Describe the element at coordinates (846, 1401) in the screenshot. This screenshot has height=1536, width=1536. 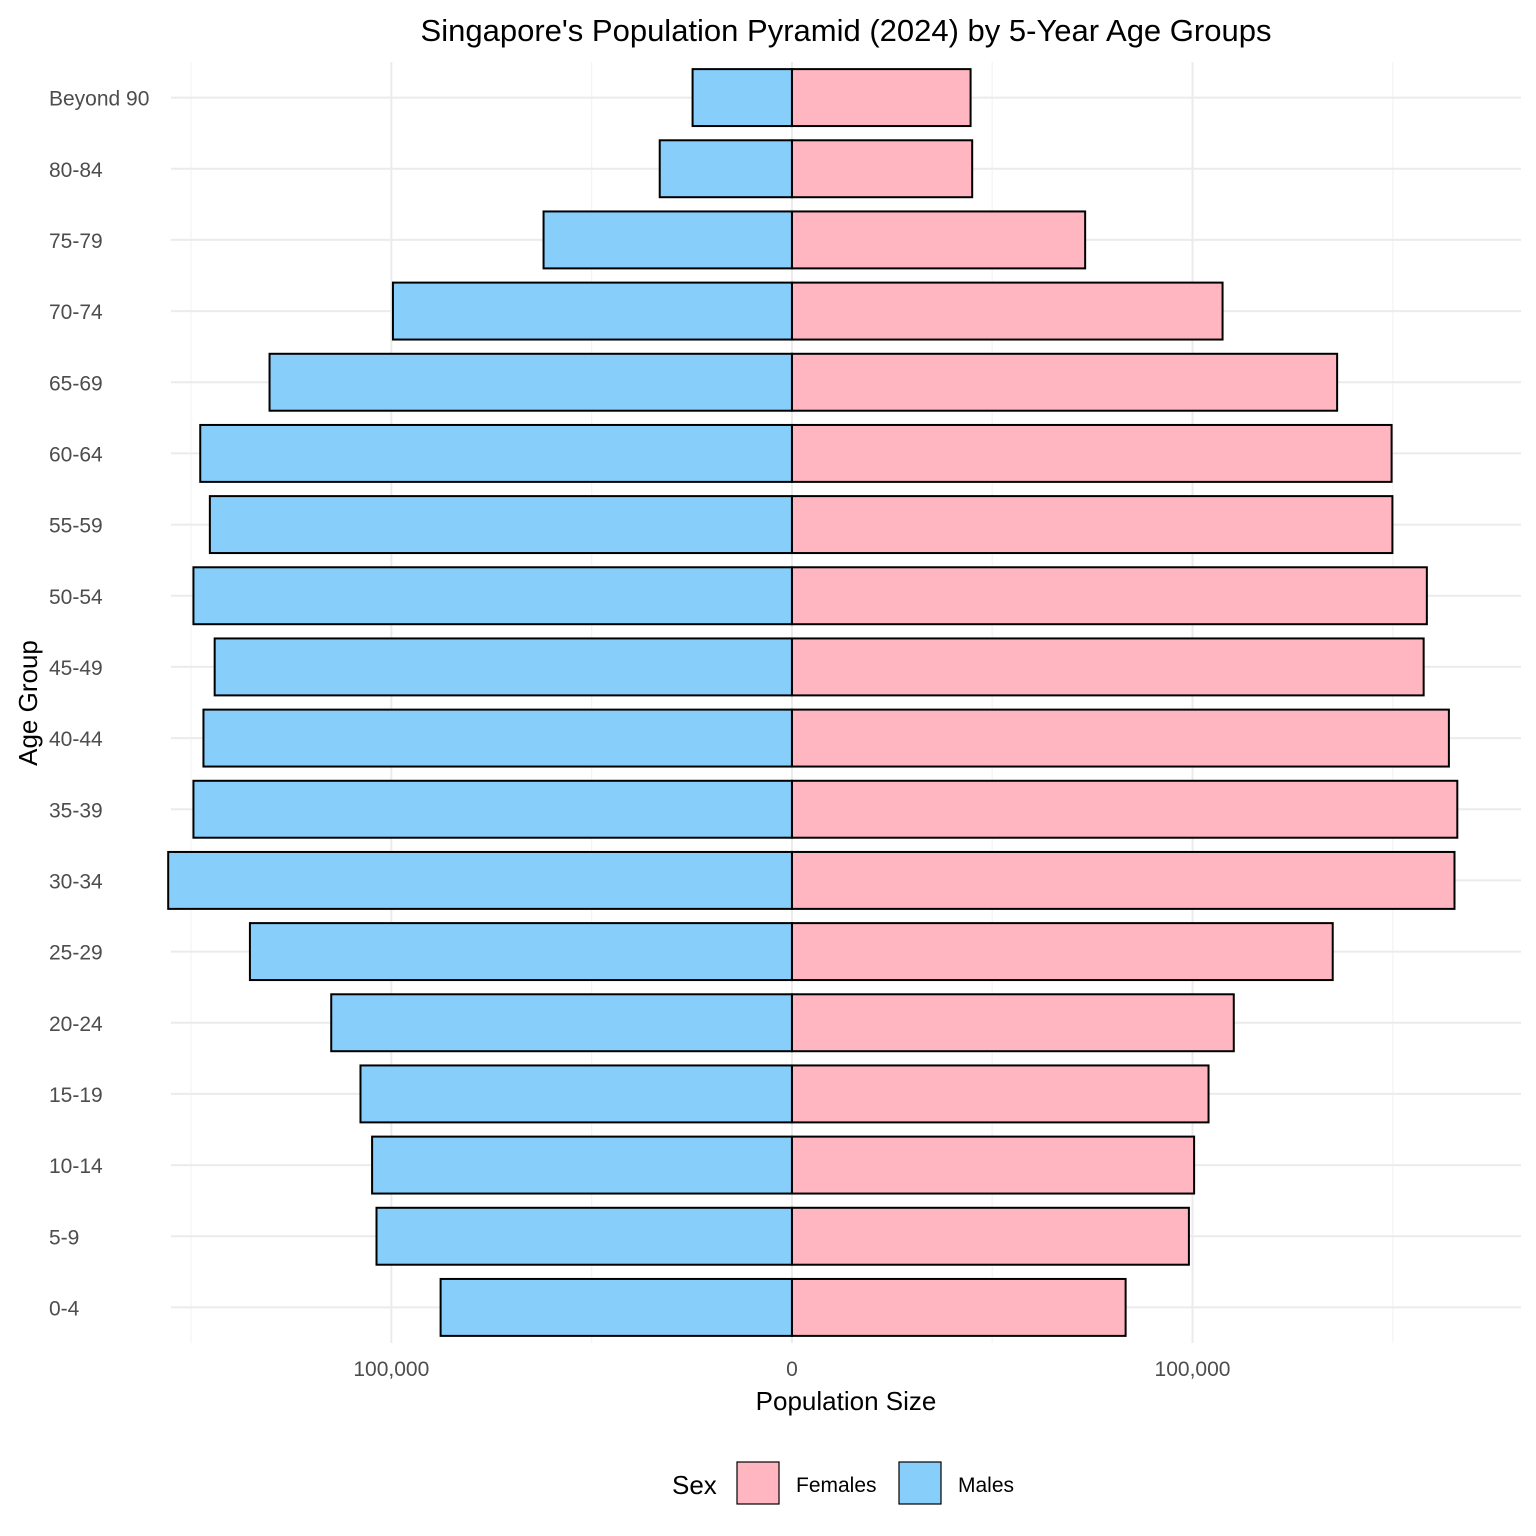
I see `x-axis-title: Population Size` at that location.